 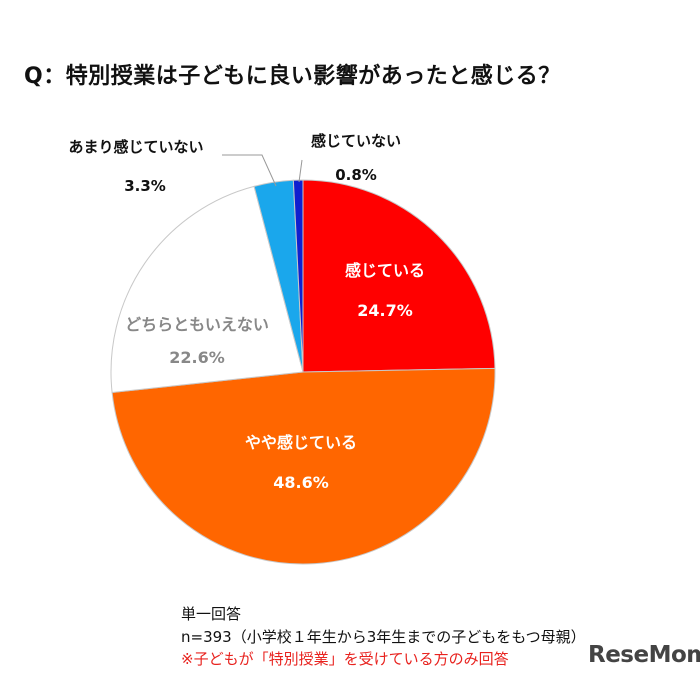 I want to click on sample-size-note: n=393（小学校１年生から3年生までの子どもをもつ母親）, so click(x=383, y=637).